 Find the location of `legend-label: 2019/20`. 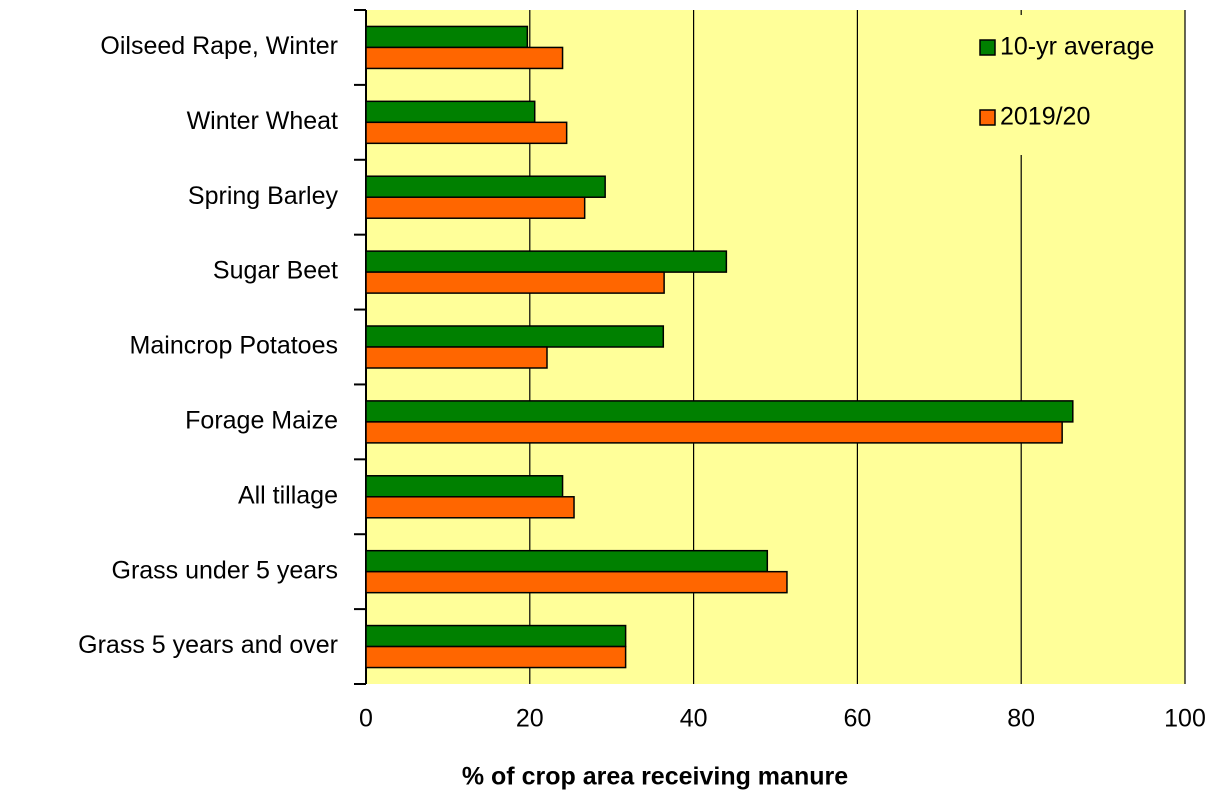

legend-label: 2019/20 is located at coordinates (1045, 117).